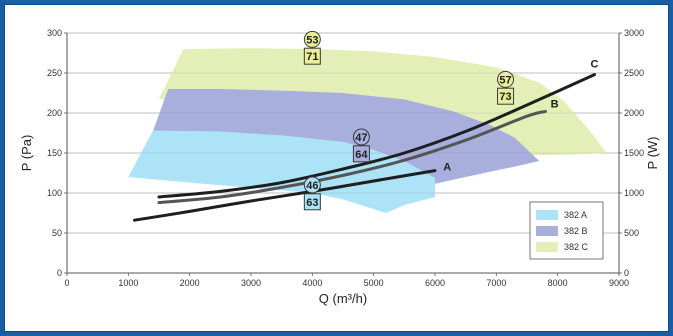  What do you see at coordinates (54, 193) in the screenshot?
I see `y-tick-label-left: 100` at bounding box center [54, 193].